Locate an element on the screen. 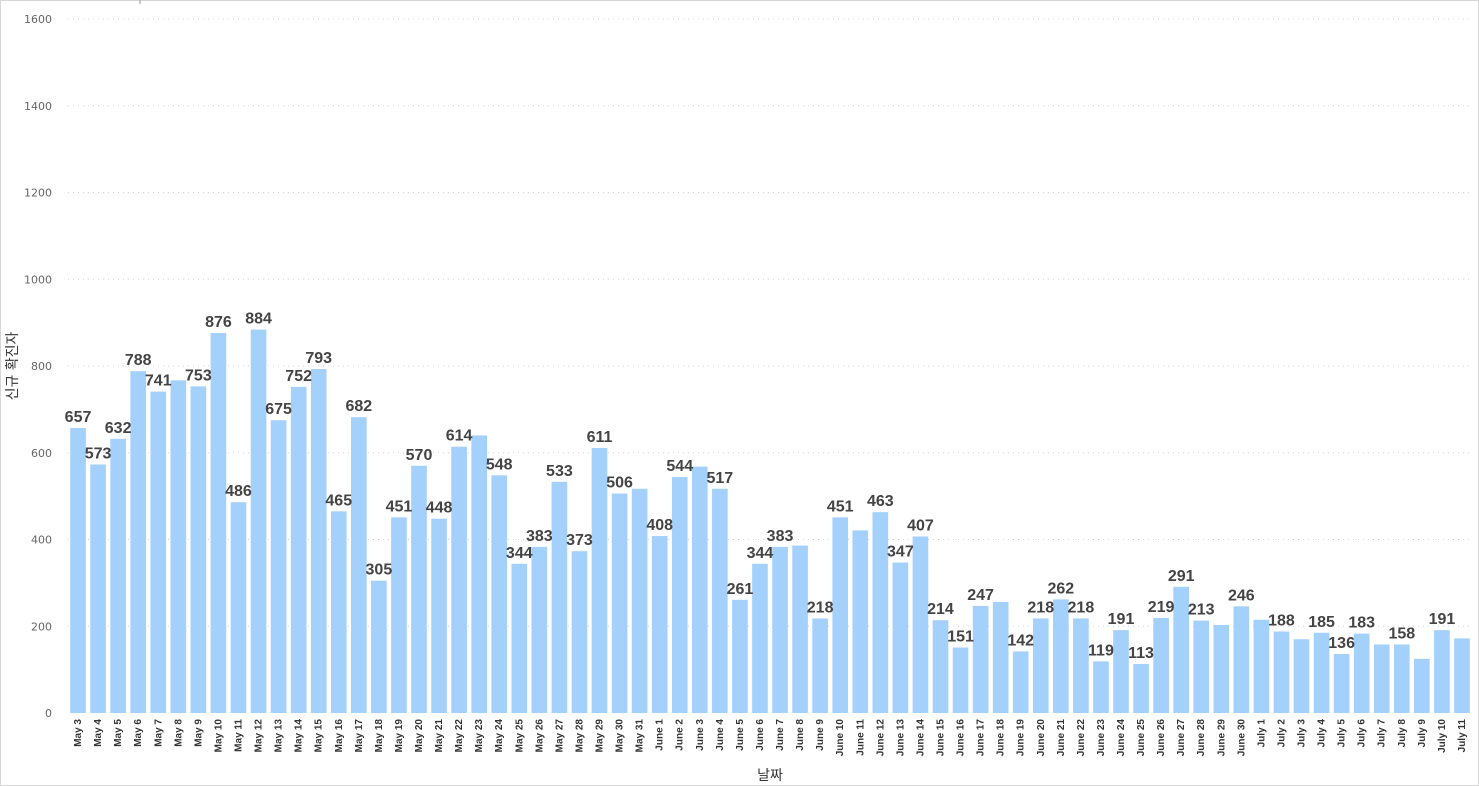  x-tick-label: June 23 is located at coordinates (1101, 738).